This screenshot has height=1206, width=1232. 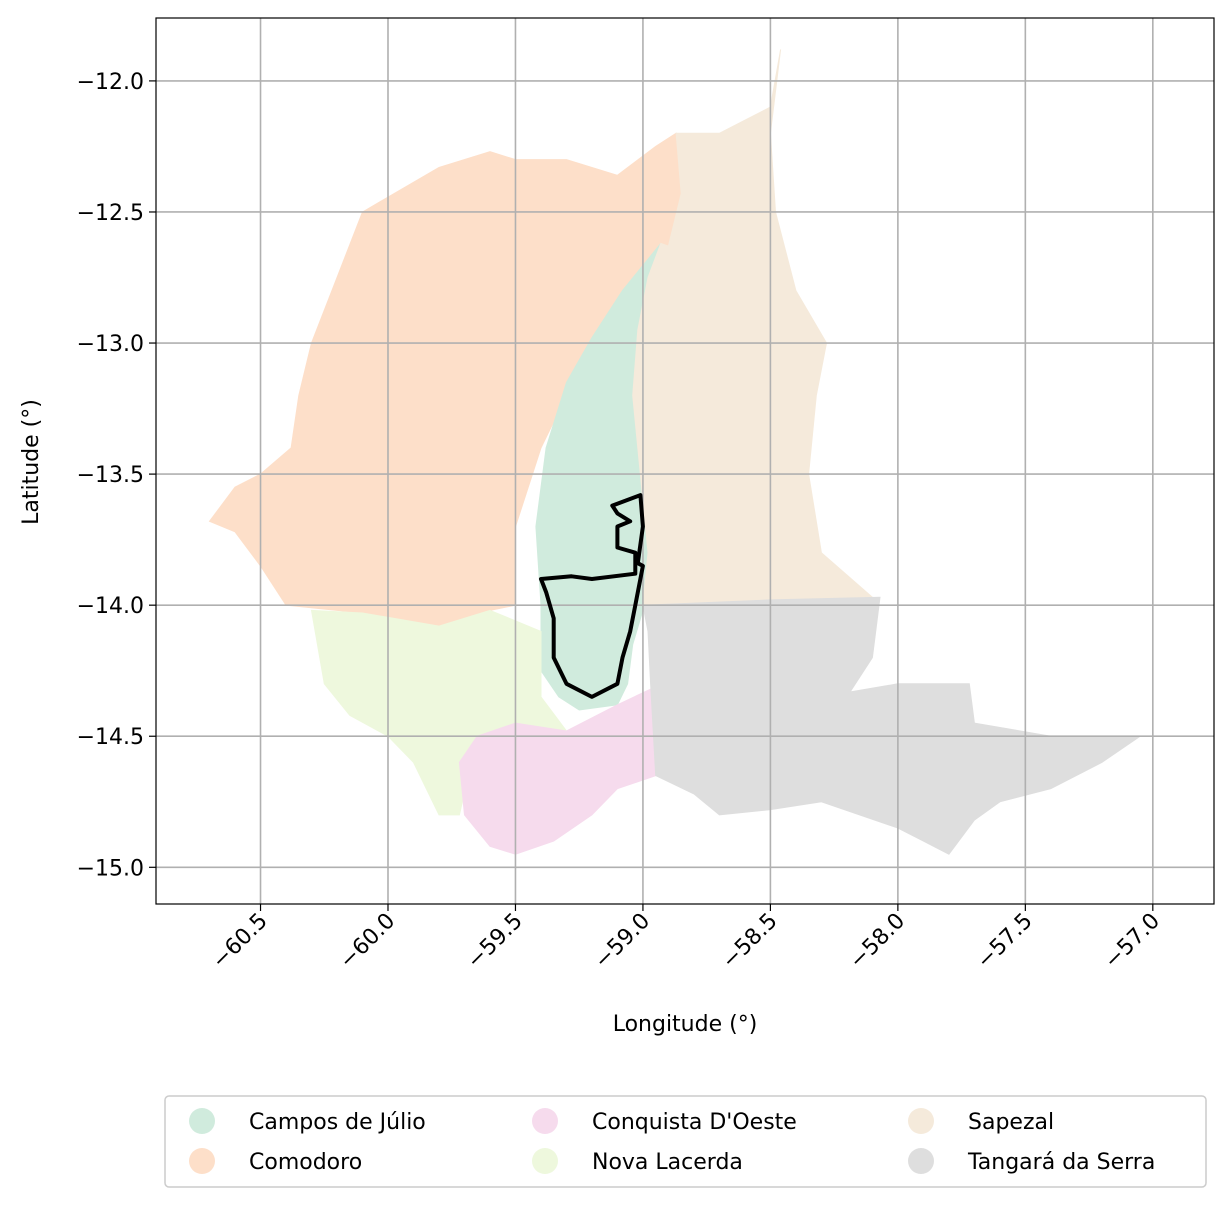 I want to click on legend-marker-nova-lacerda, so click(x=545, y=1161).